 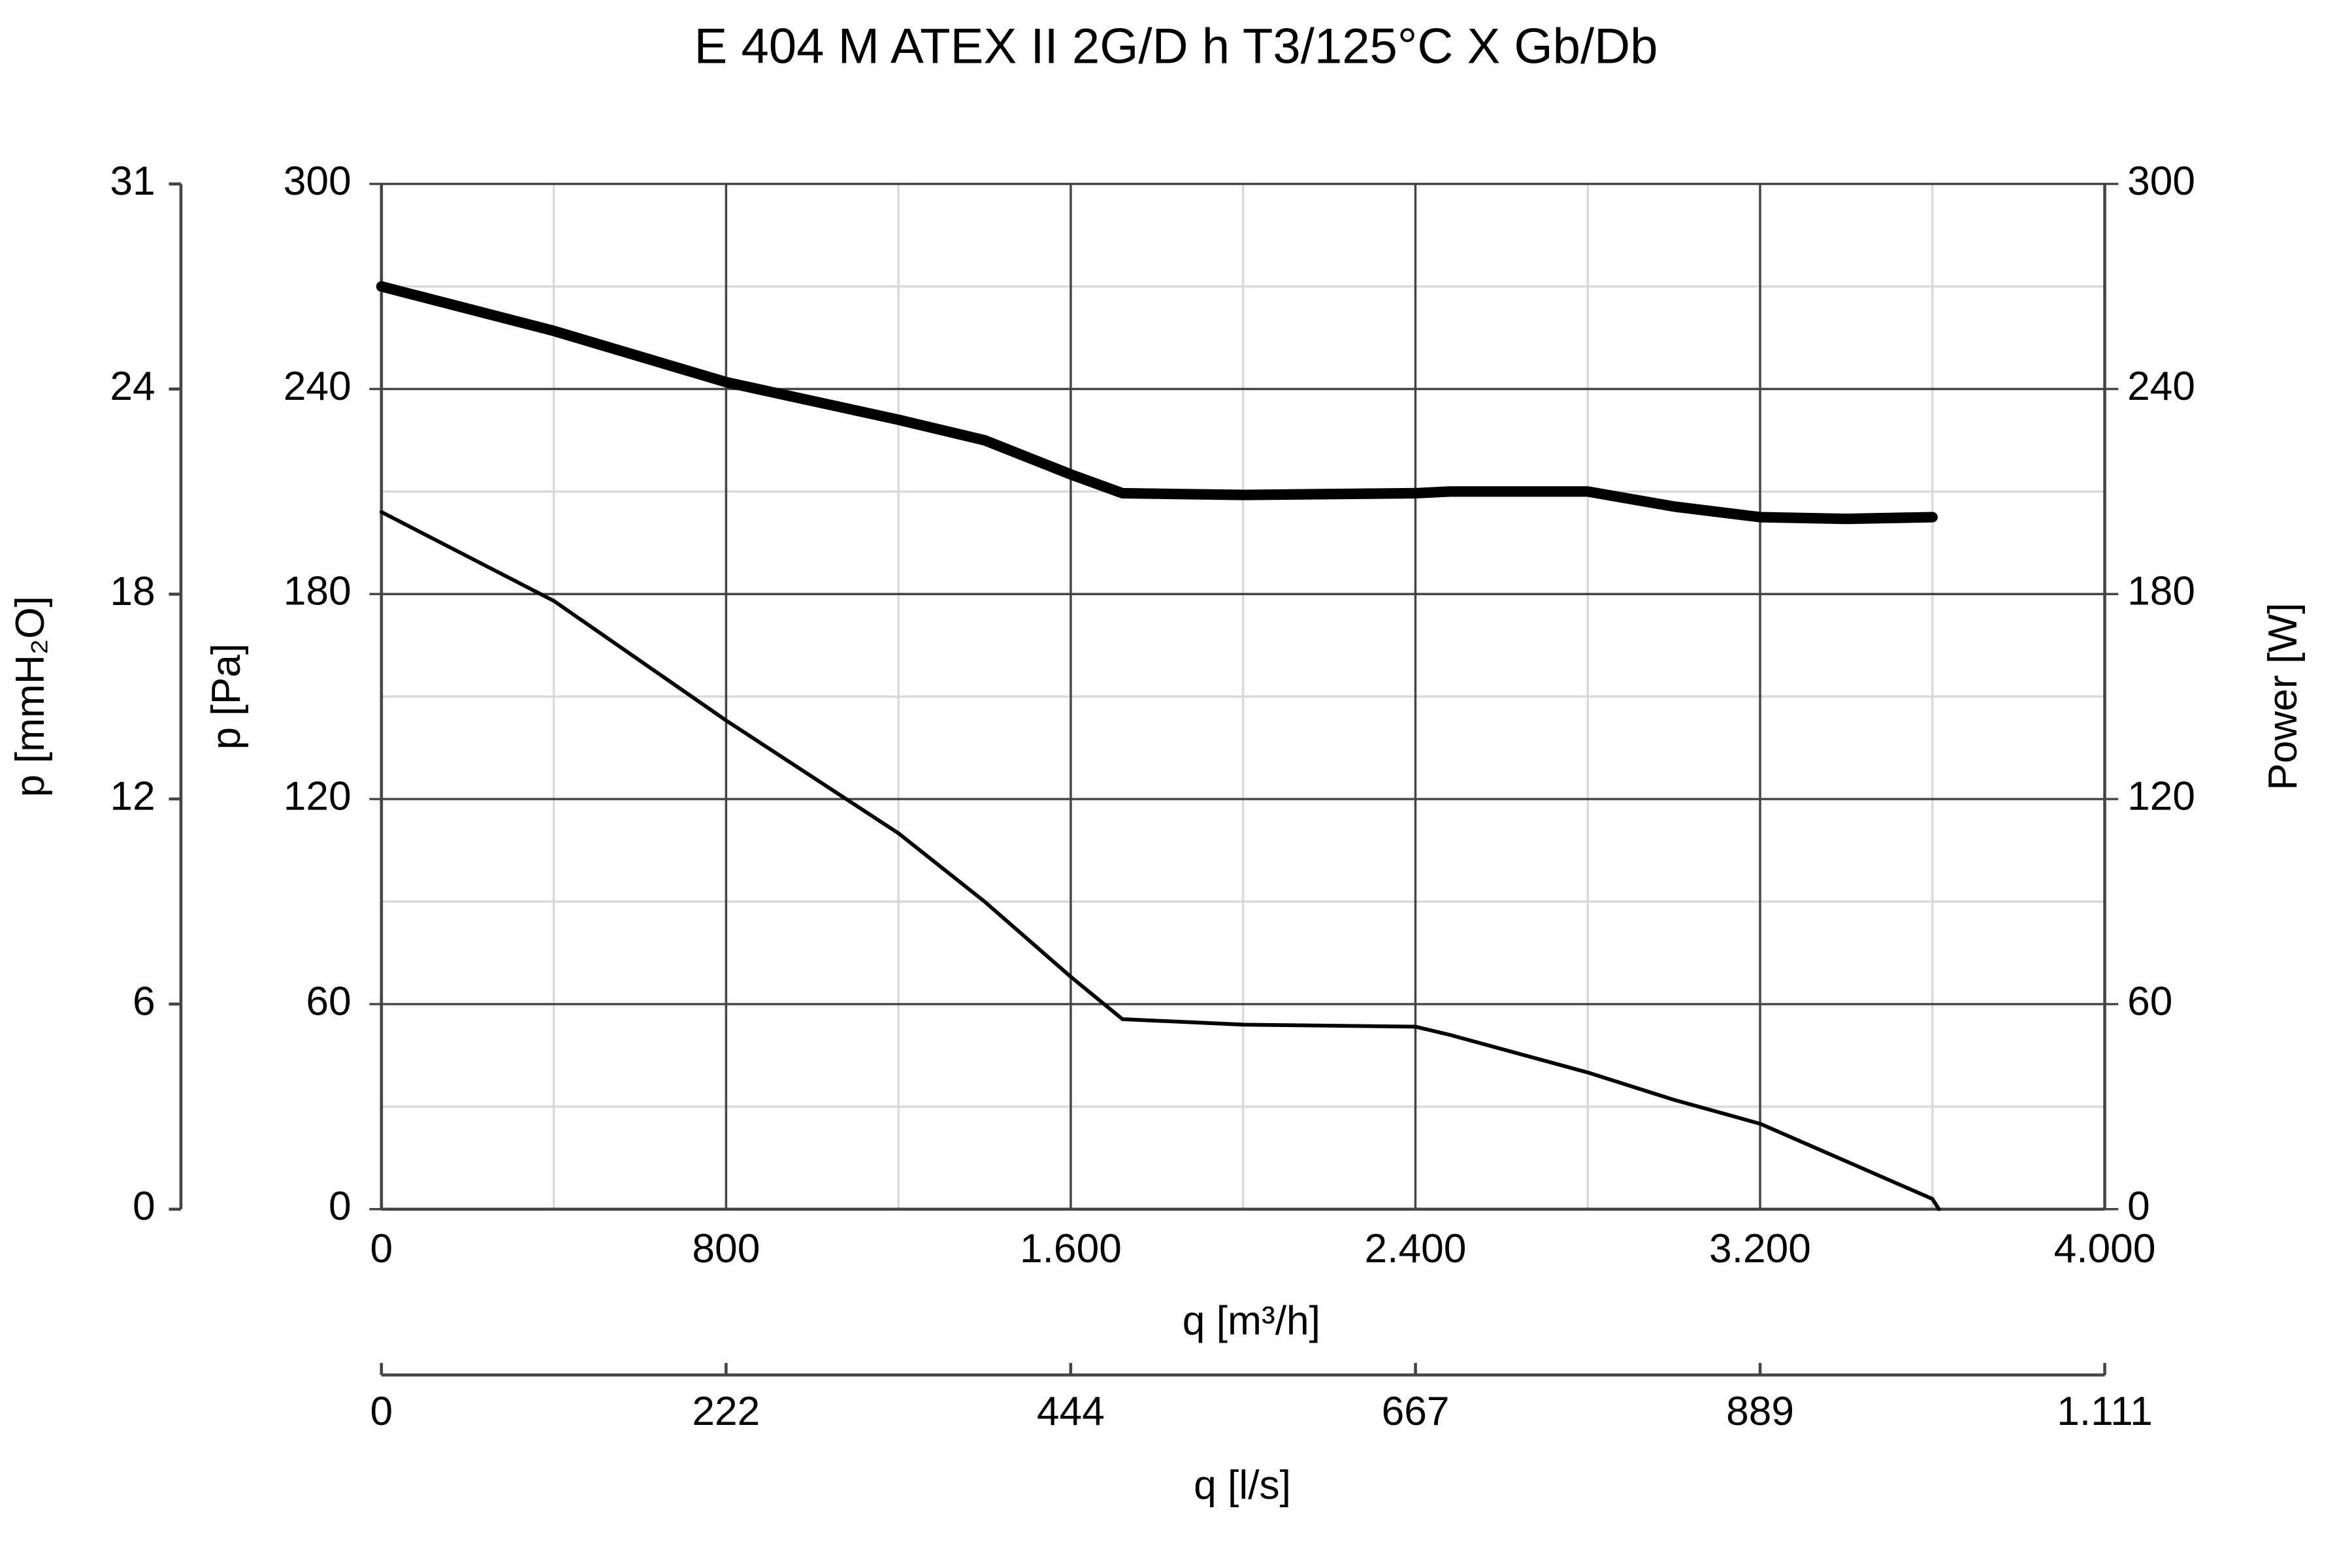 I want to click on x-tick-label: 2.400, so click(x=1416, y=1248).